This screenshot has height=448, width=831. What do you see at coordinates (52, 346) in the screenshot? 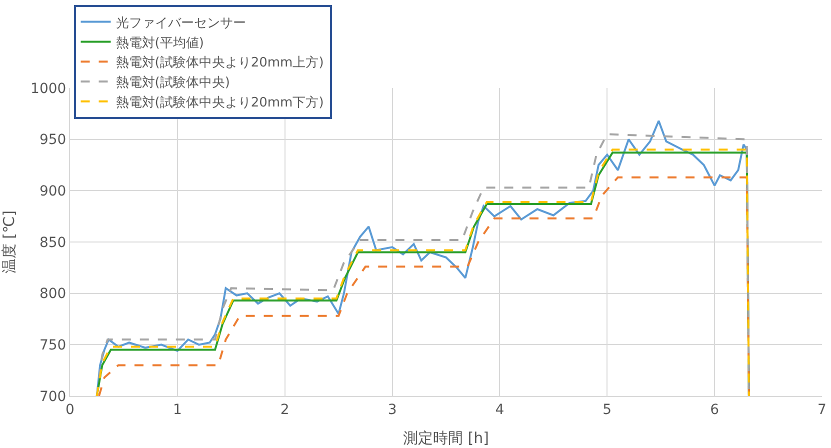
I see `y-tick-label: 750` at bounding box center [52, 346].